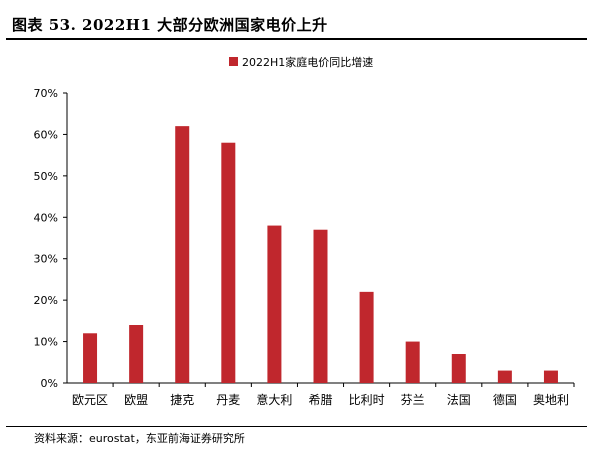 Image resolution: width=593 pixels, height=455 pixels. What do you see at coordinates (505, 399) in the screenshot?
I see `x-tick-label: 德国` at bounding box center [505, 399].